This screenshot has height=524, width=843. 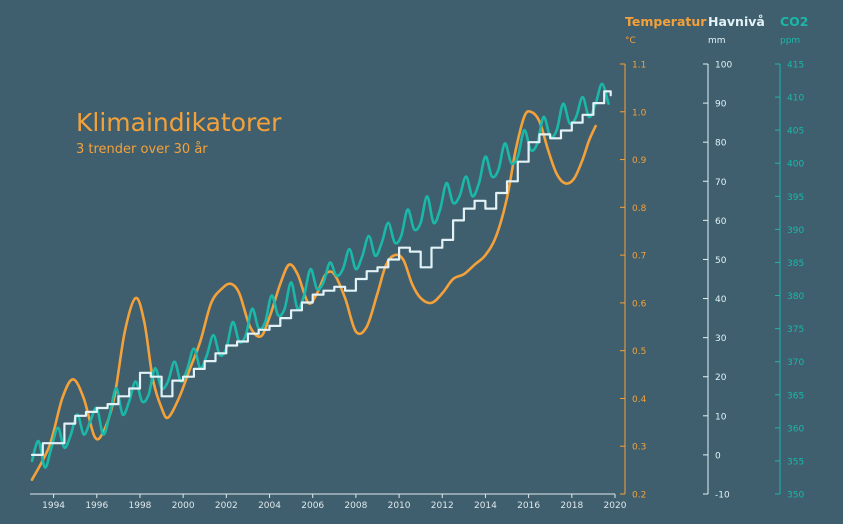 What do you see at coordinates (721, 144) in the screenshot?
I see `sea_level-tick-label: 80` at bounding box center [721, 144].